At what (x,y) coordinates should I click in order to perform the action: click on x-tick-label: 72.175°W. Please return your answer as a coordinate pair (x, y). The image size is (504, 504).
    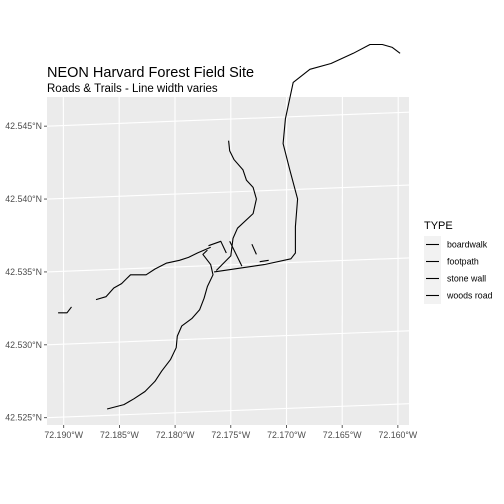
    Looking at the image, I should click on (230, 435).